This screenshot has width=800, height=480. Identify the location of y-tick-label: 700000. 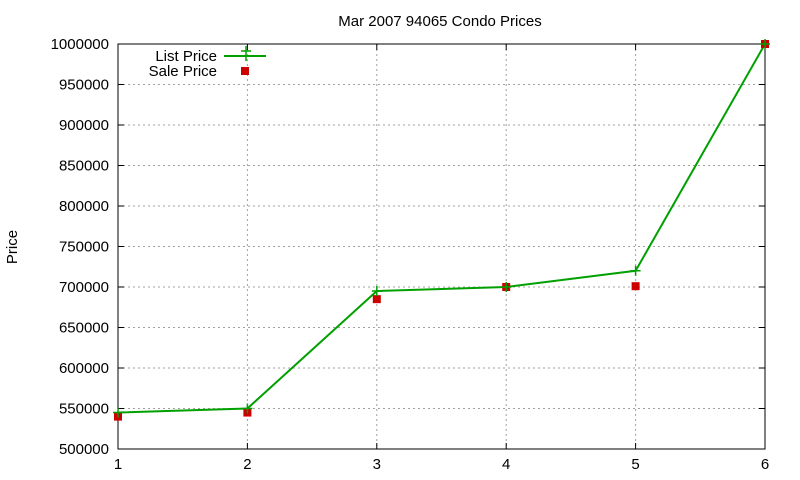
(84, 287).